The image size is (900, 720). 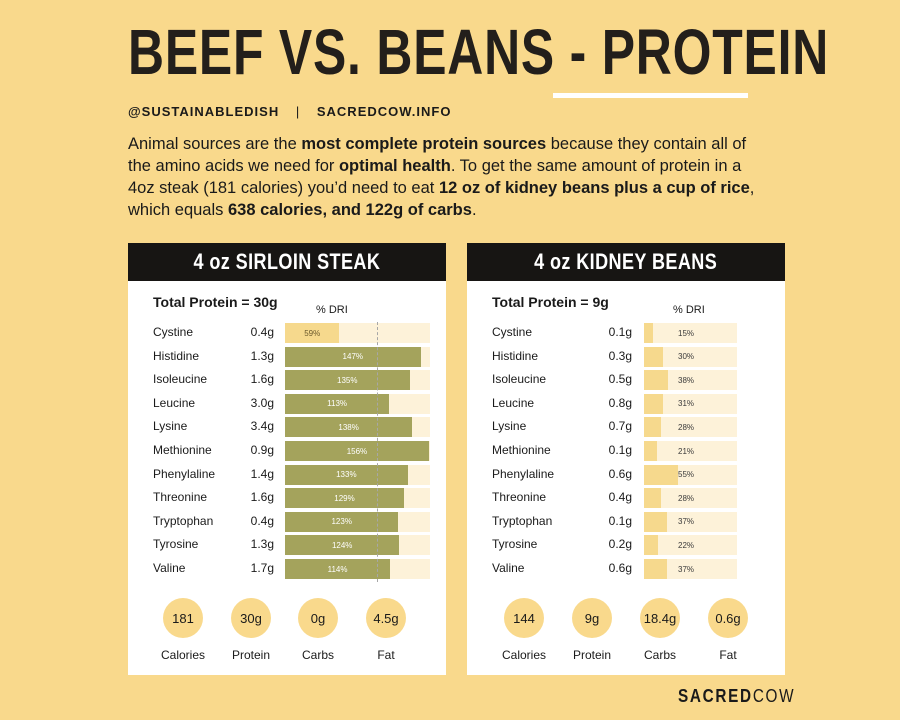 I want to click on amino-row: Tryptophan 0.4g 123%, so click(x=287, y=522).